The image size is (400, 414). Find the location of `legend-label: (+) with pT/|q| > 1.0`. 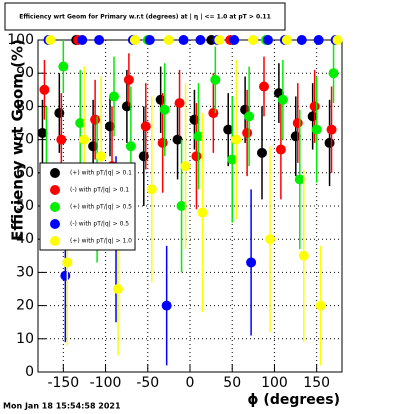

legend-label: (+) with pT/|q| > 1.0 is located at coordinates (101, 241).